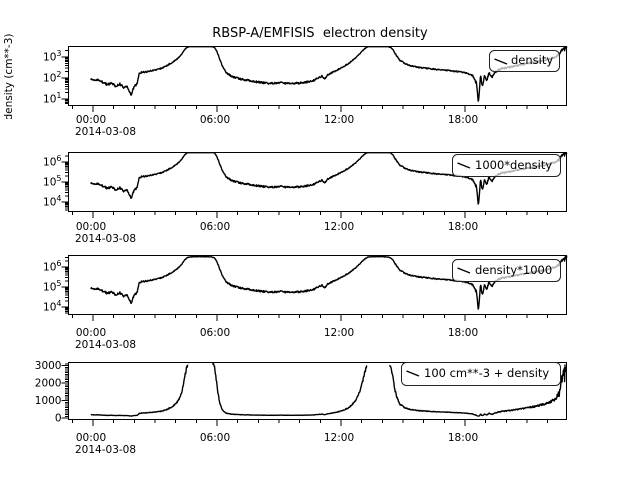 This screenshot has height=480, width=640. I want to click on panel-2: 10⁴ 10⁵ 10⁶, so click(305, 288).